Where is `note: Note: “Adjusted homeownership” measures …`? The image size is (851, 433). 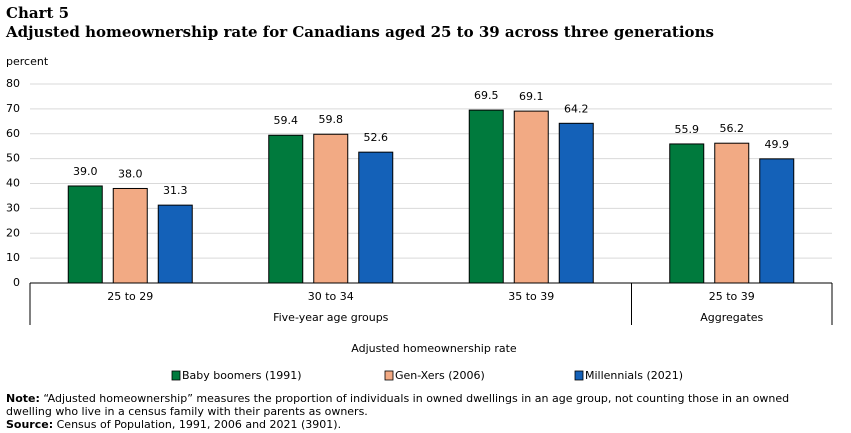
note: Note: “Adjusted homeownership” measures … is located at coordinates (397, 398).